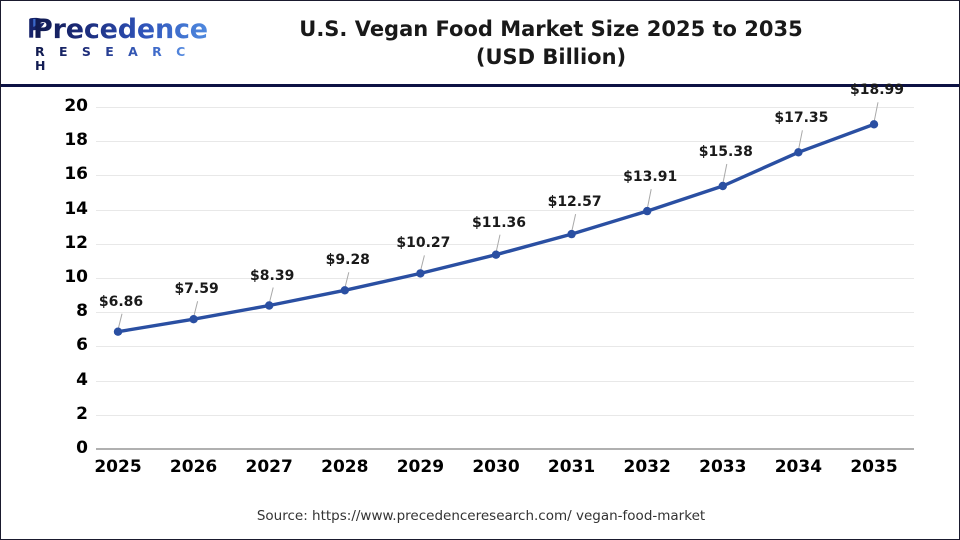 The image size is (960, 540). What do you see at coordinates (499, 222) in the screenshot?
I see `data-point-label: $11.36` at bounding box center [499, 222].